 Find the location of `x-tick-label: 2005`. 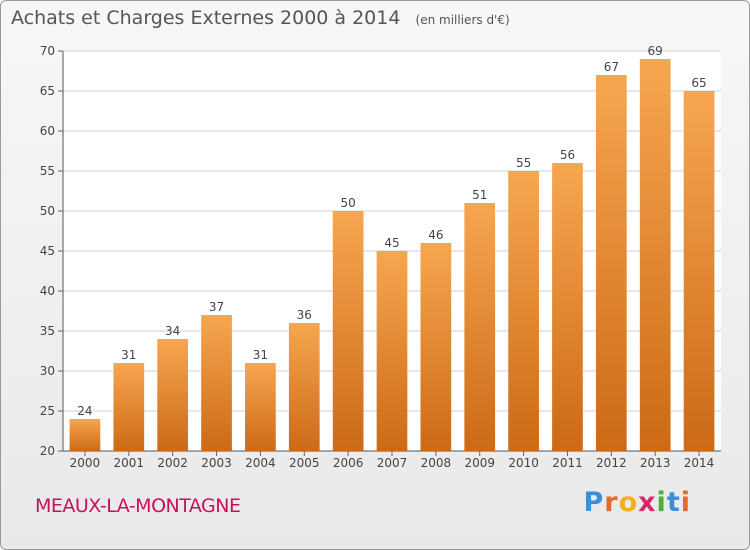

x-tick-label: 2005 is located at coordinates (304, 463).